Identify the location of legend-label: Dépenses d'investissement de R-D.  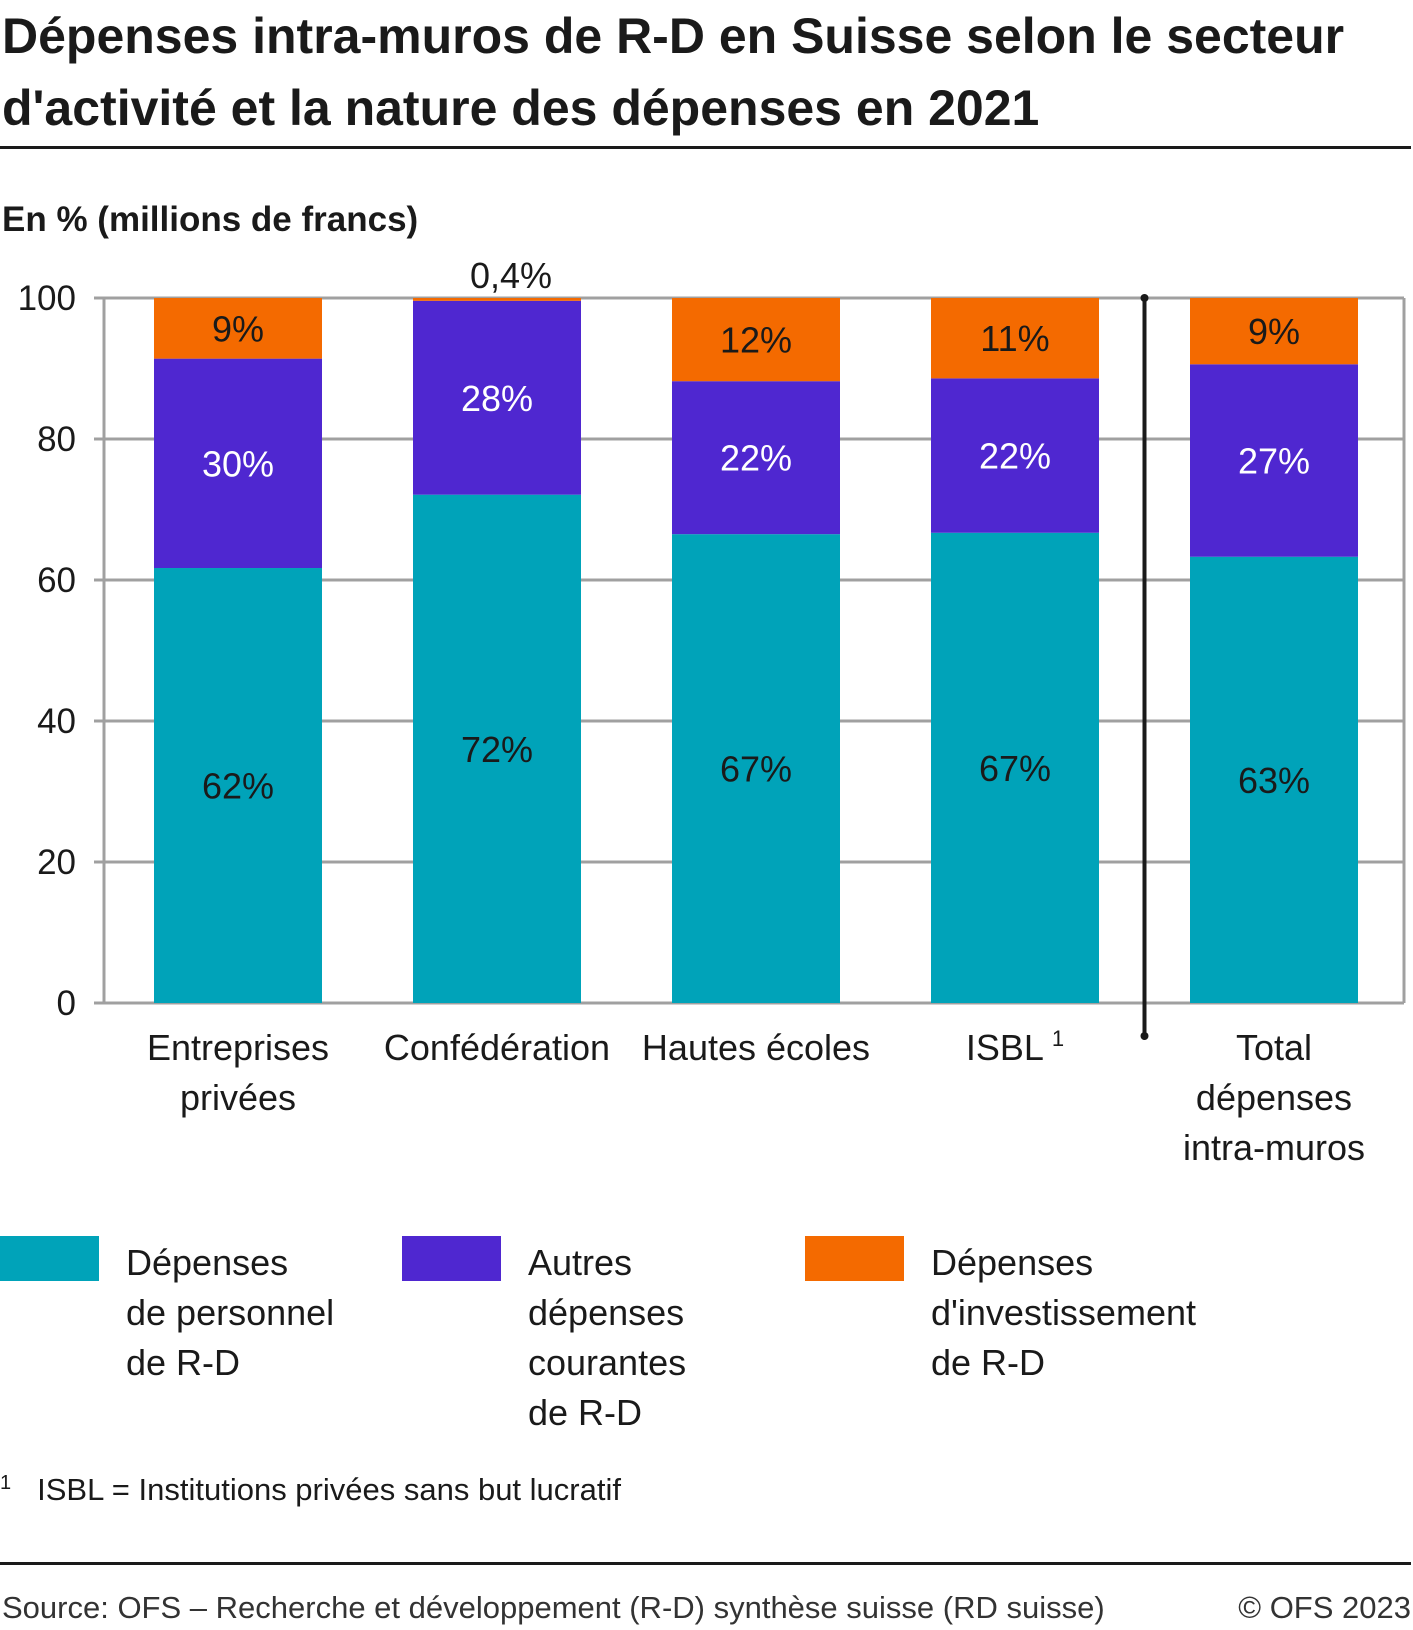
(1063, 1312).